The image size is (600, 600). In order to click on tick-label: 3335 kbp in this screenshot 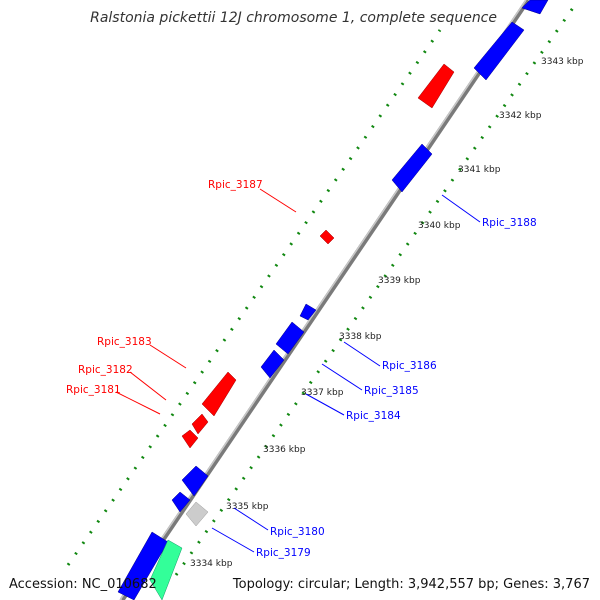, I will do `click(247, 507)`.